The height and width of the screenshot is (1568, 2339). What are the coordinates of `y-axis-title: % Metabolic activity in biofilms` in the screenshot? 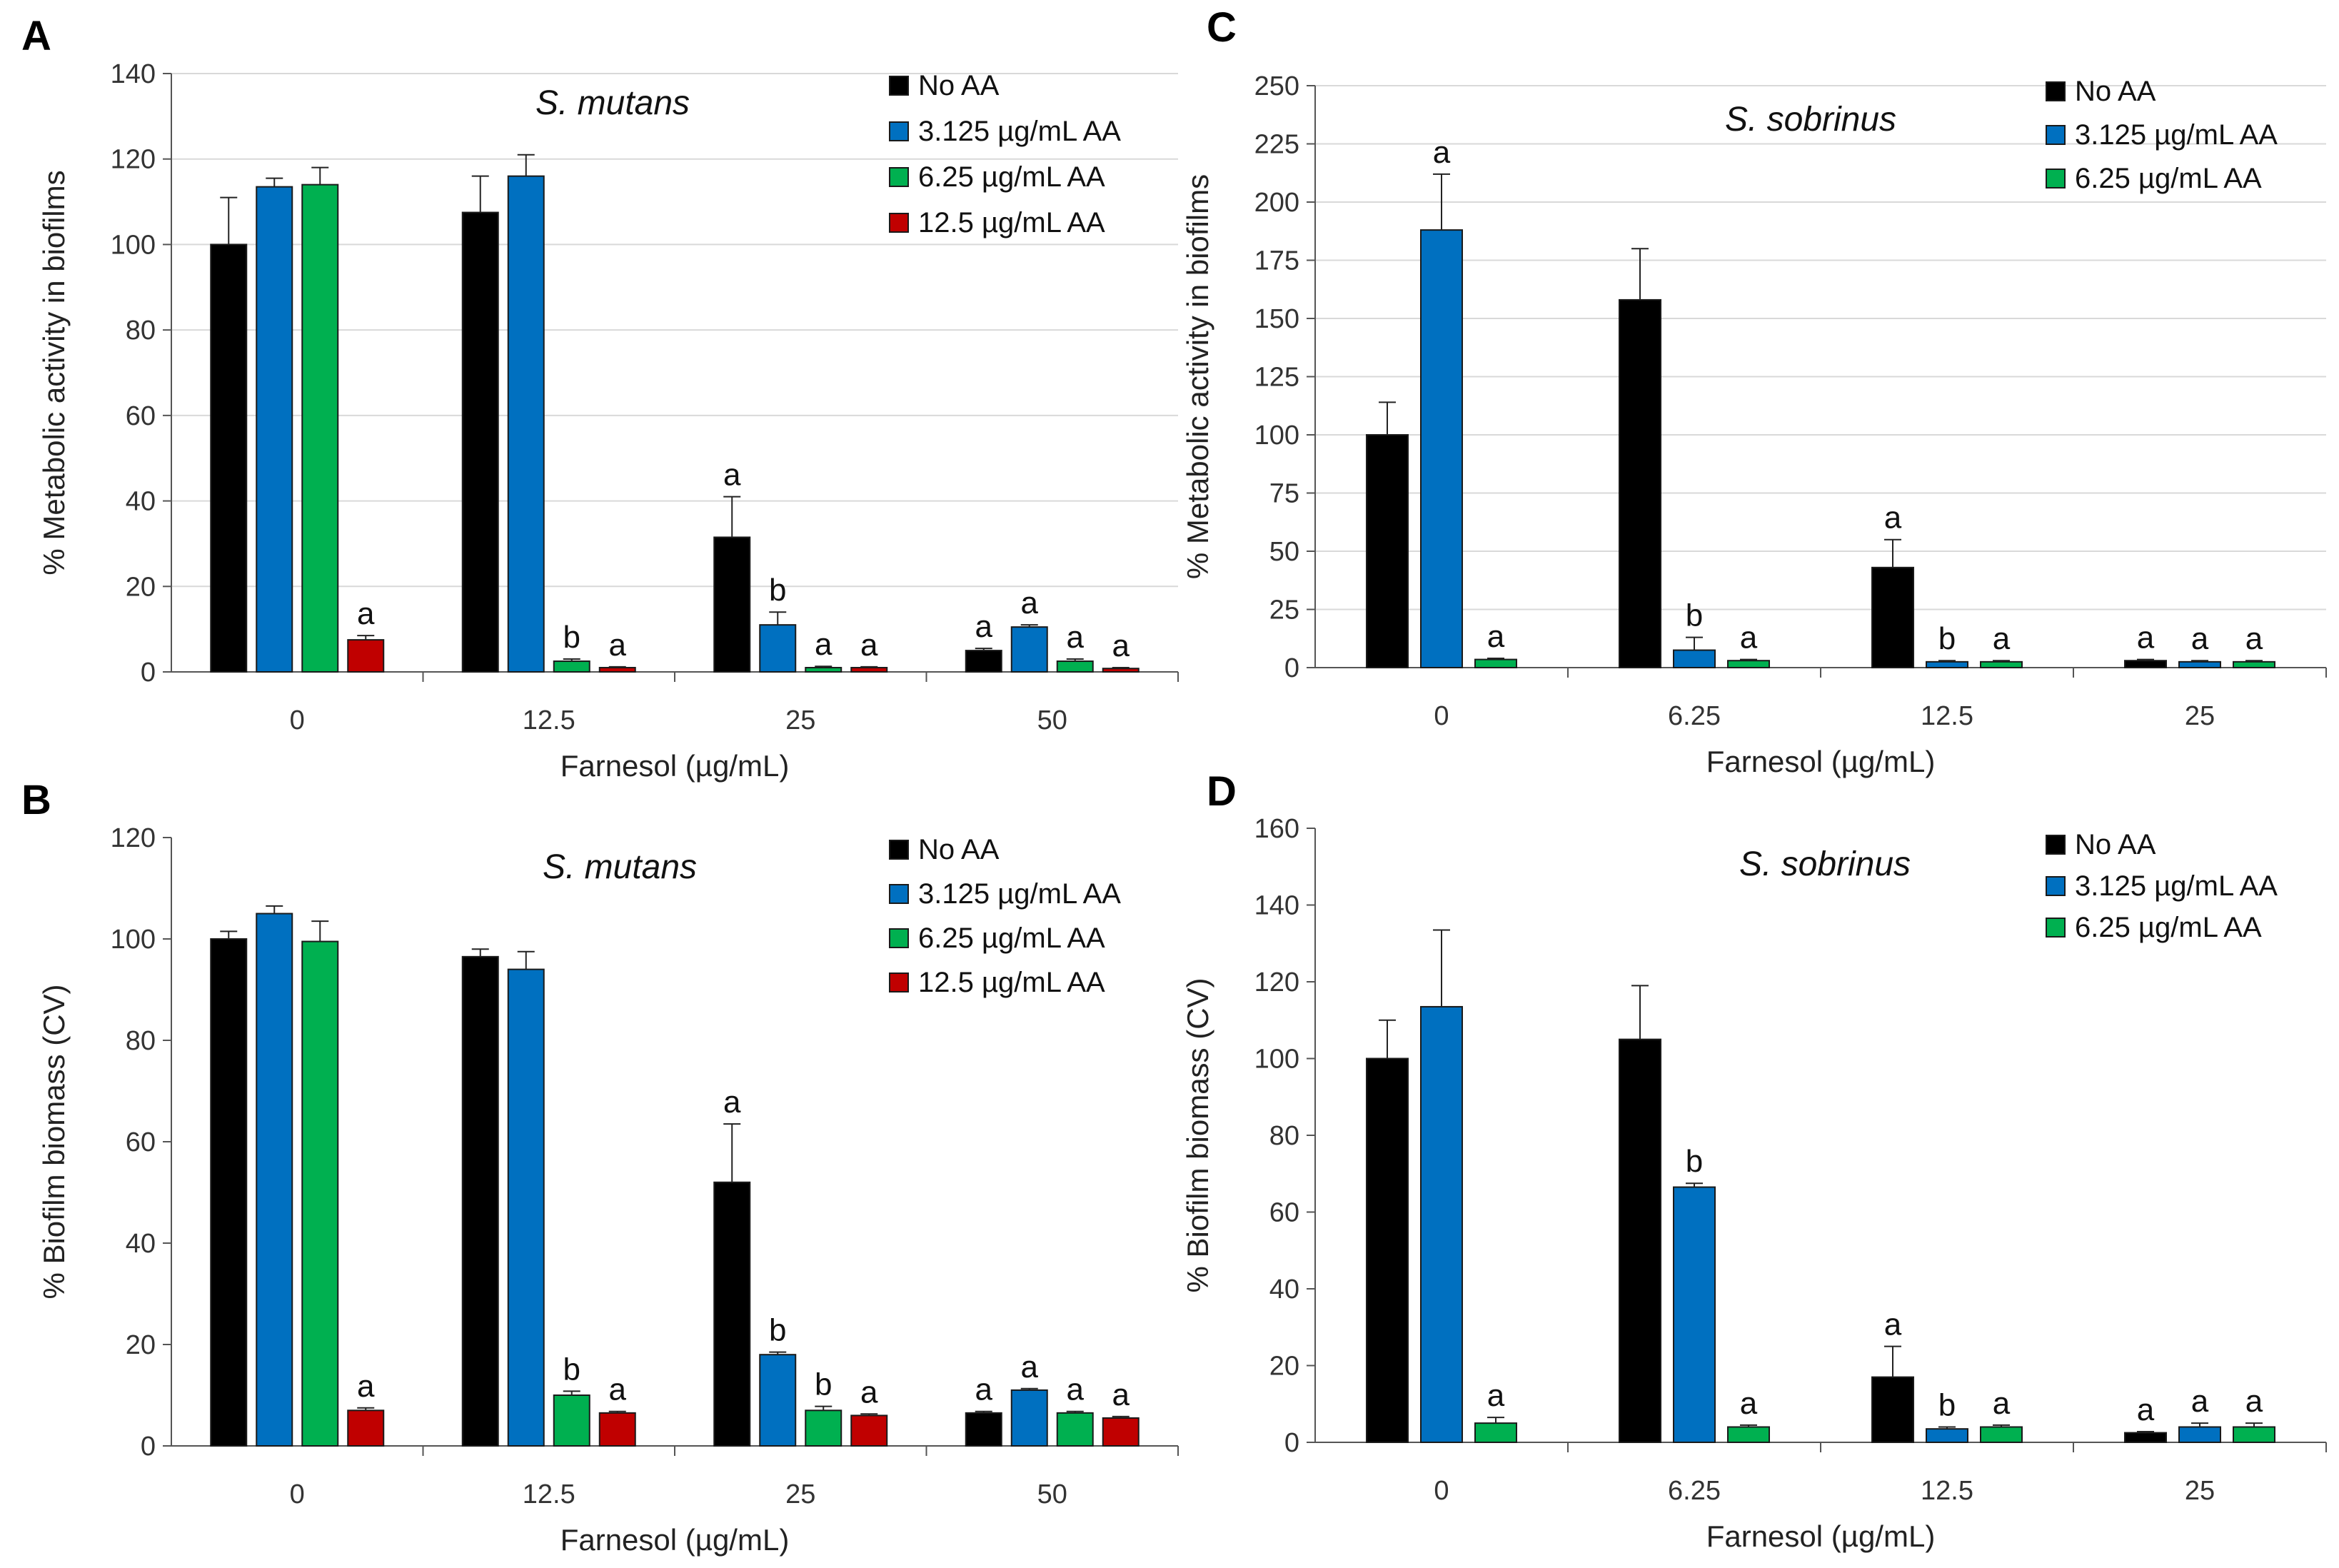 It's located at (1197, 376).